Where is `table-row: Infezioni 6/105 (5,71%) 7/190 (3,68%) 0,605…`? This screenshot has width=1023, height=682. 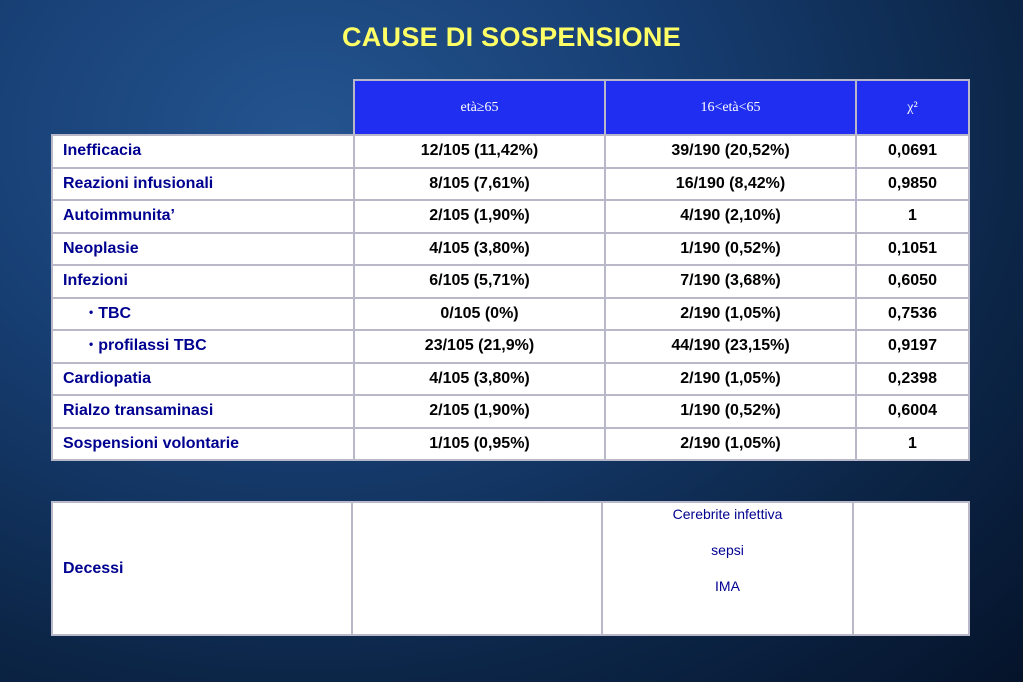 table-row: Infezioni 6/105 (5,71%) 7/190 (3,68%) 0,605… is located at coordinates (510, 281).